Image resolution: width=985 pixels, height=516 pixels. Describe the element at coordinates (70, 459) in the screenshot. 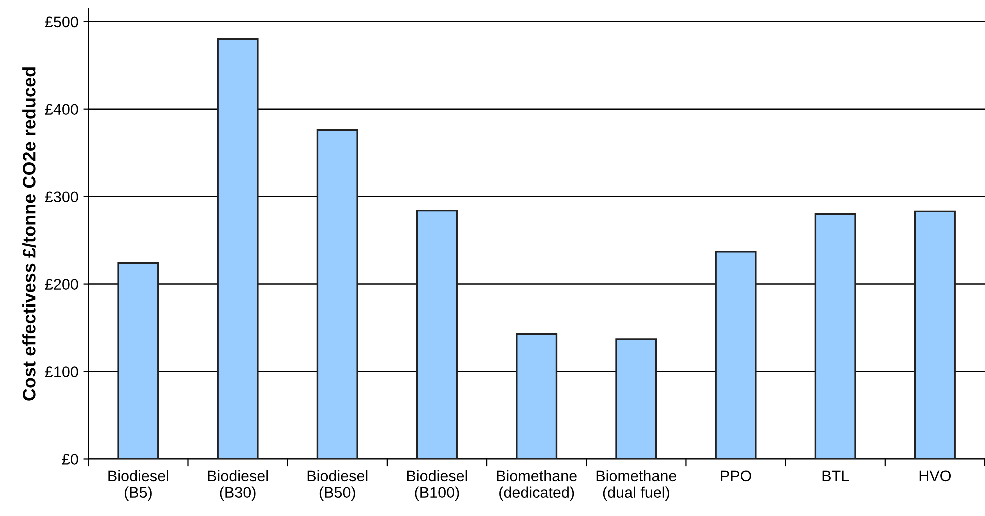

I see `y-tick-label: £0` at that location.